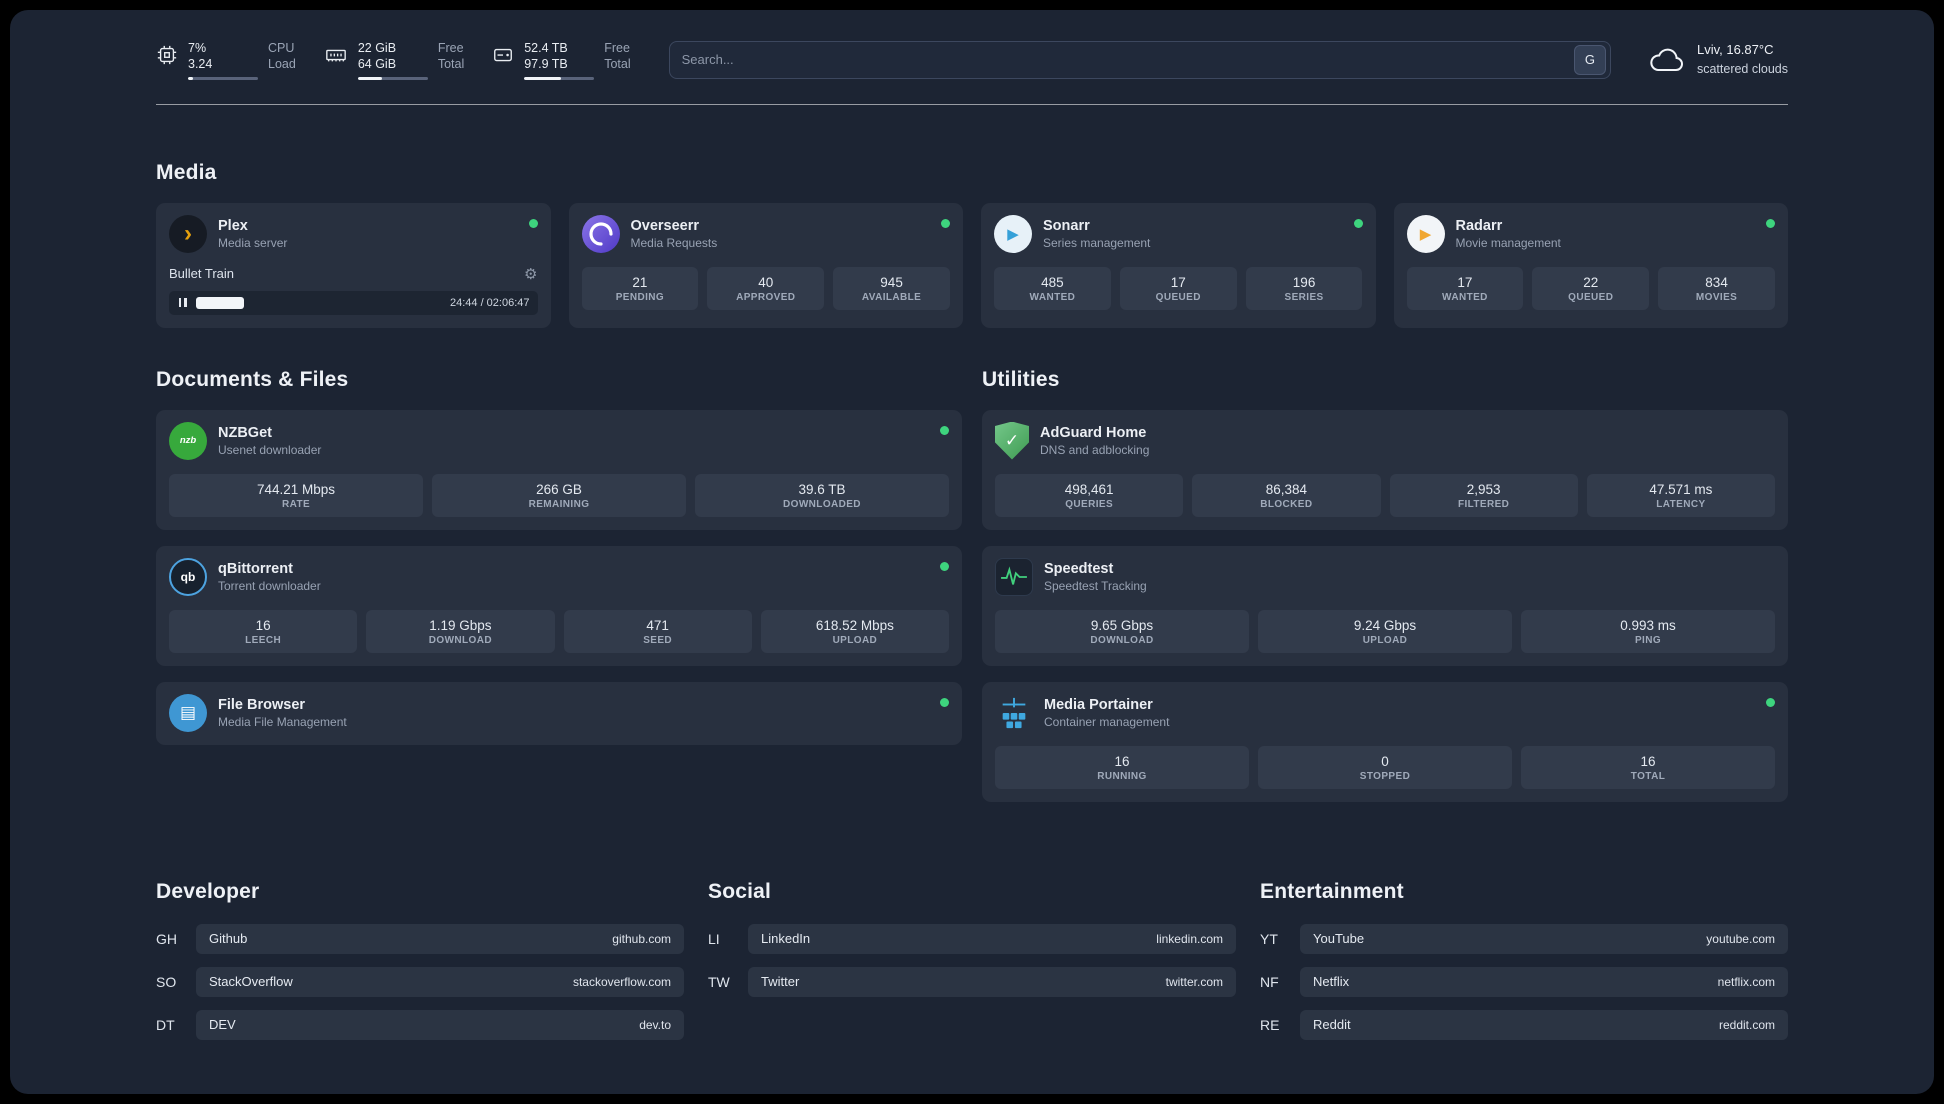 This screenshot has height=1104, width=1944. Describe the element at coordinates (1079, 568) in the screenshot. I see `service-name: Speedtest` at that location.